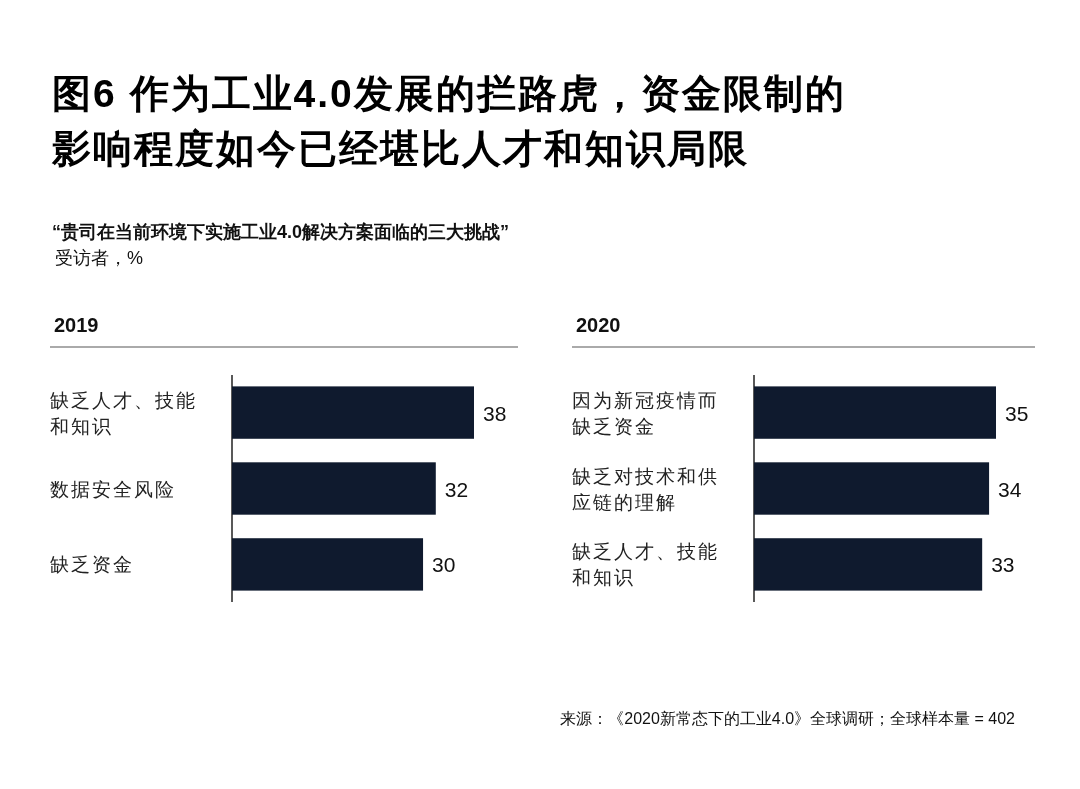 This screenshot has width=1080, height=789. I want to click on caption: 图6 作为工业4.0发展的拦路虎，资金限制的影响程度如今已经堪比人才和知识局限, so click(448, 121).